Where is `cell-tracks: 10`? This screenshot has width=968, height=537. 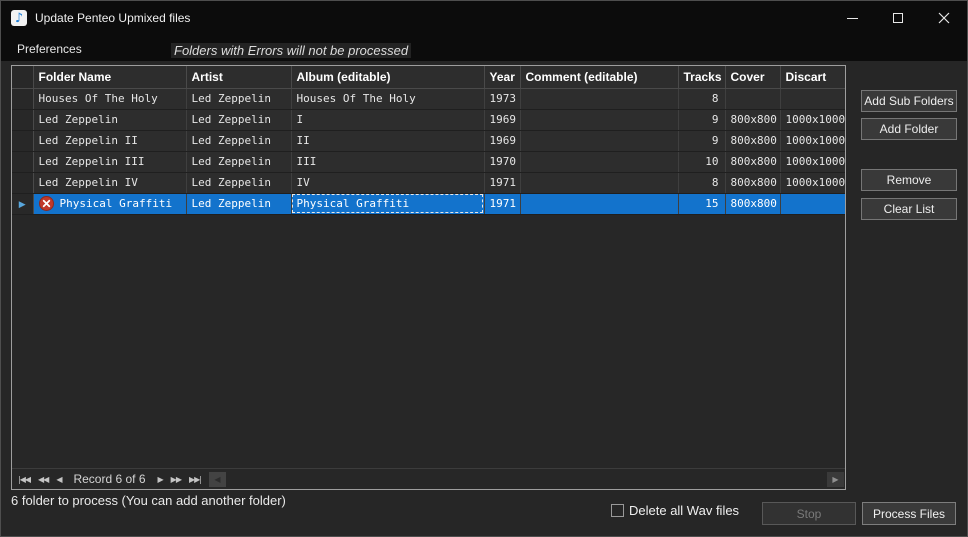
cell-tracks: 10 is located at coordinates (702, 162).